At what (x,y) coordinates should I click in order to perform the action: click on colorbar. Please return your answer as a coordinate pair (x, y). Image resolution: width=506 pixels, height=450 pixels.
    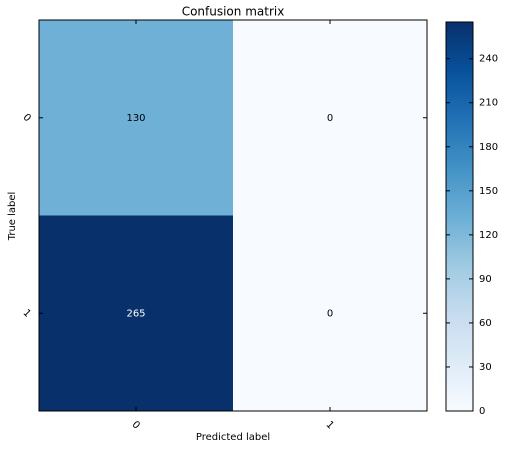
    Looking at the image, I should click on (459, 216).